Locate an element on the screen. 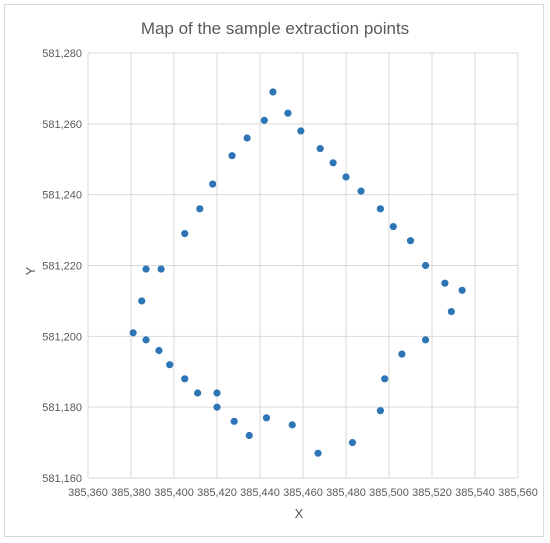 The image size is (550, 543). x-tick-label: 385,520 is located at coordinates (432, 493).